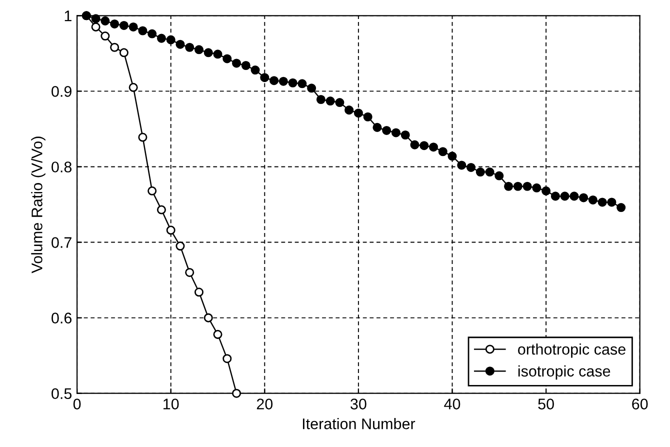  I want to click on x-tick-label: 10, so click(171, 404).